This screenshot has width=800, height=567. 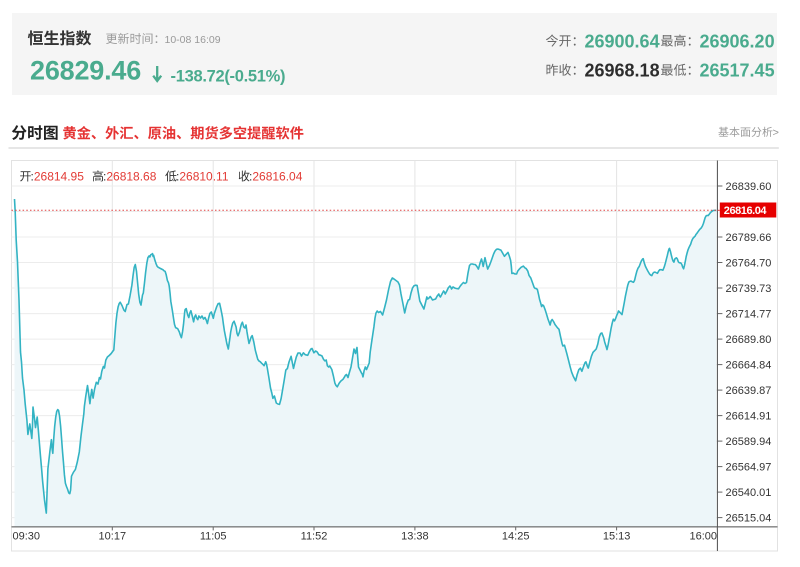 I want to click on svg-text: 26829.46, so click(x=85, y=71).